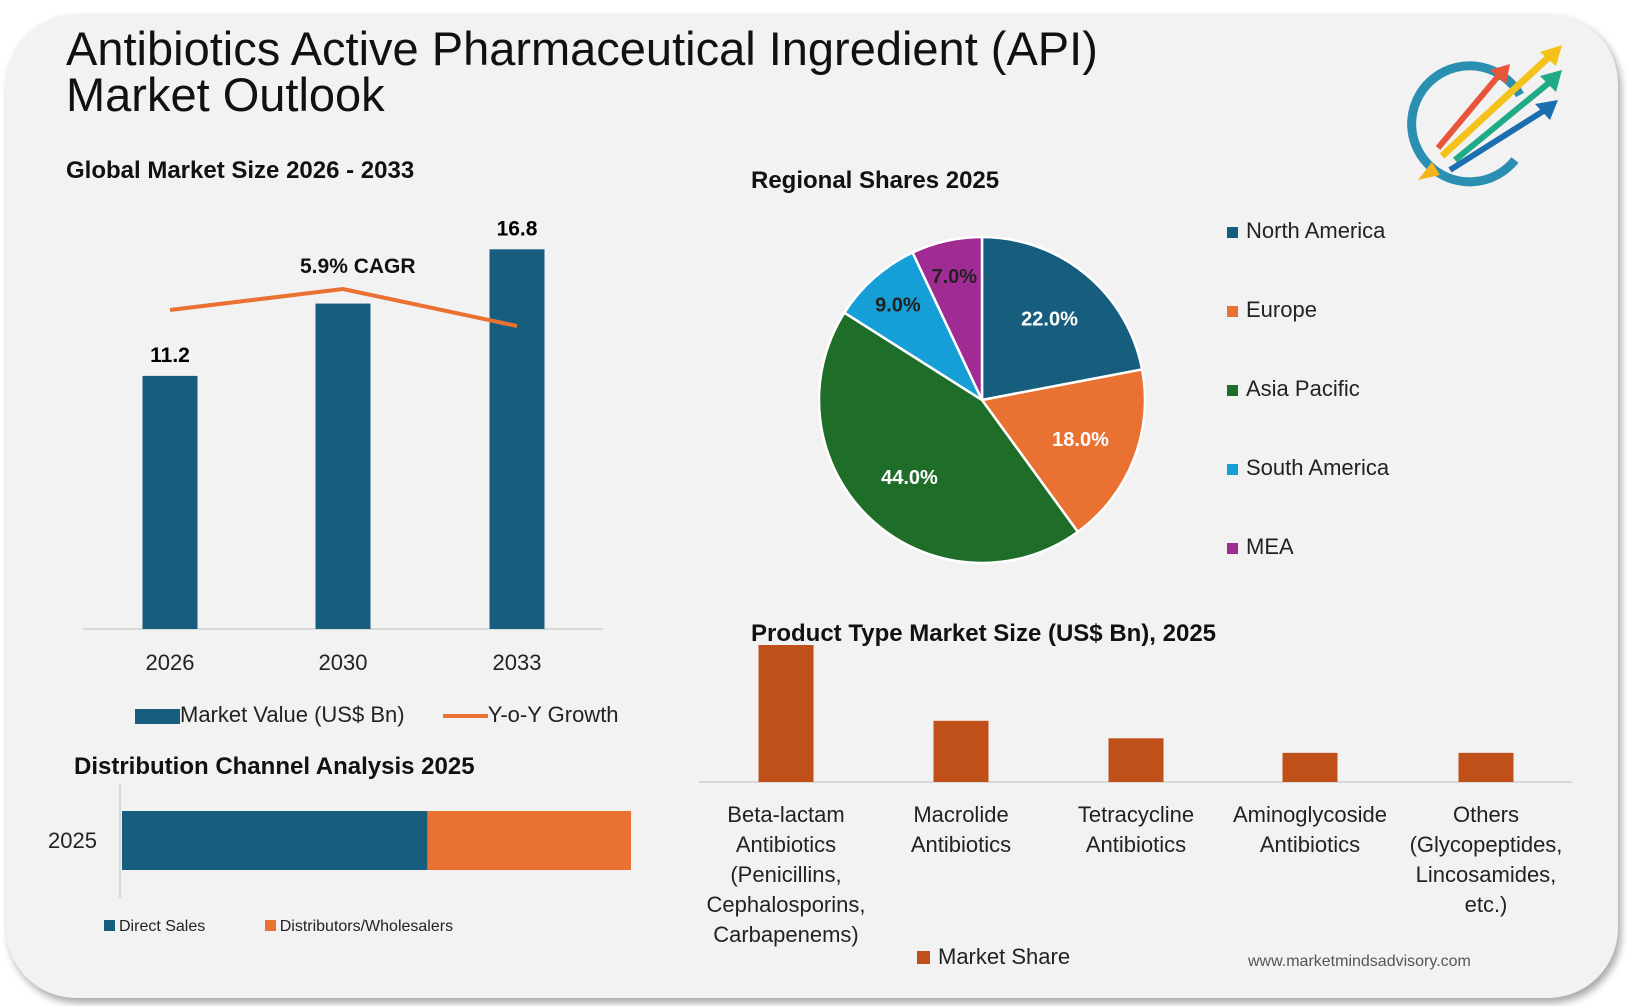 The width and height of the screenshot is (1627, 1006). What do you see at coordinates (786, 814) in the screenshot?
I see `x-tick-line: Beta-lactam` at bounding box center [786, 814].